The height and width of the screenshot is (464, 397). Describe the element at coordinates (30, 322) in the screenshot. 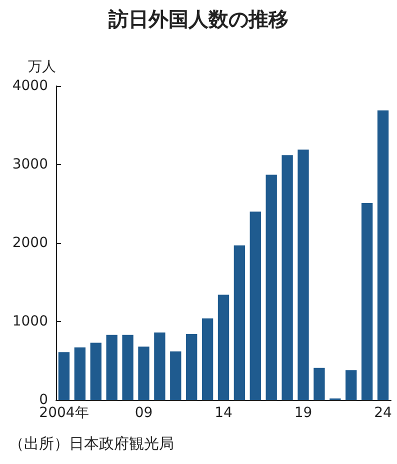

I see `y-tick-label: 1000` at that location.